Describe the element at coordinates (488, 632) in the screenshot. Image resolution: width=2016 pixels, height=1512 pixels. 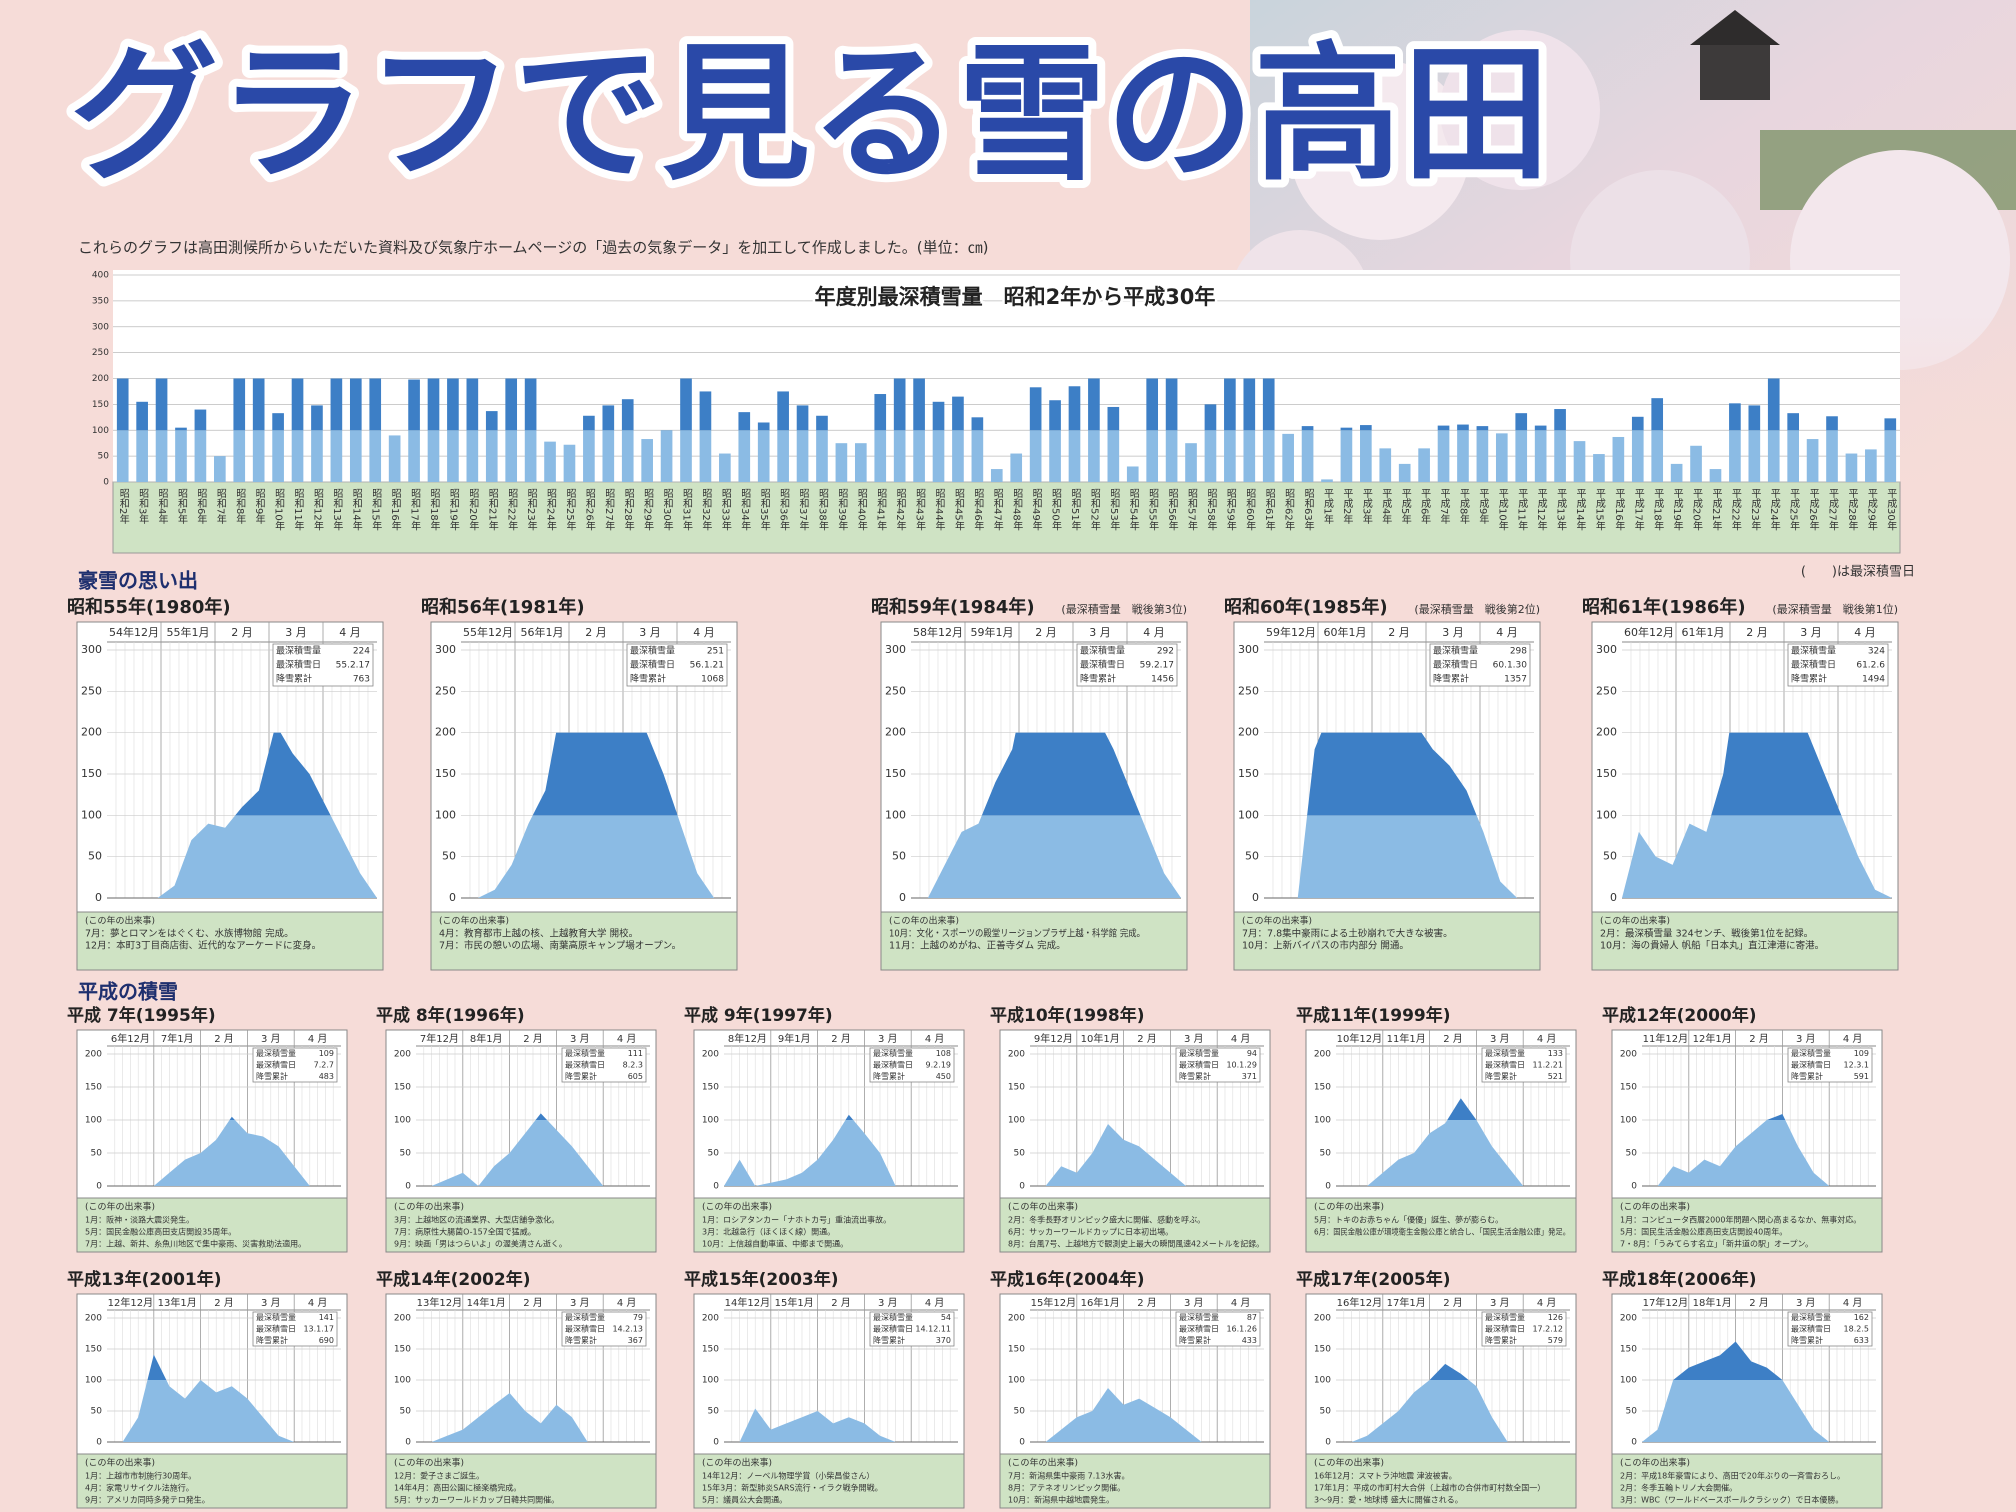
I see `month-label: 55年12月` at that location.